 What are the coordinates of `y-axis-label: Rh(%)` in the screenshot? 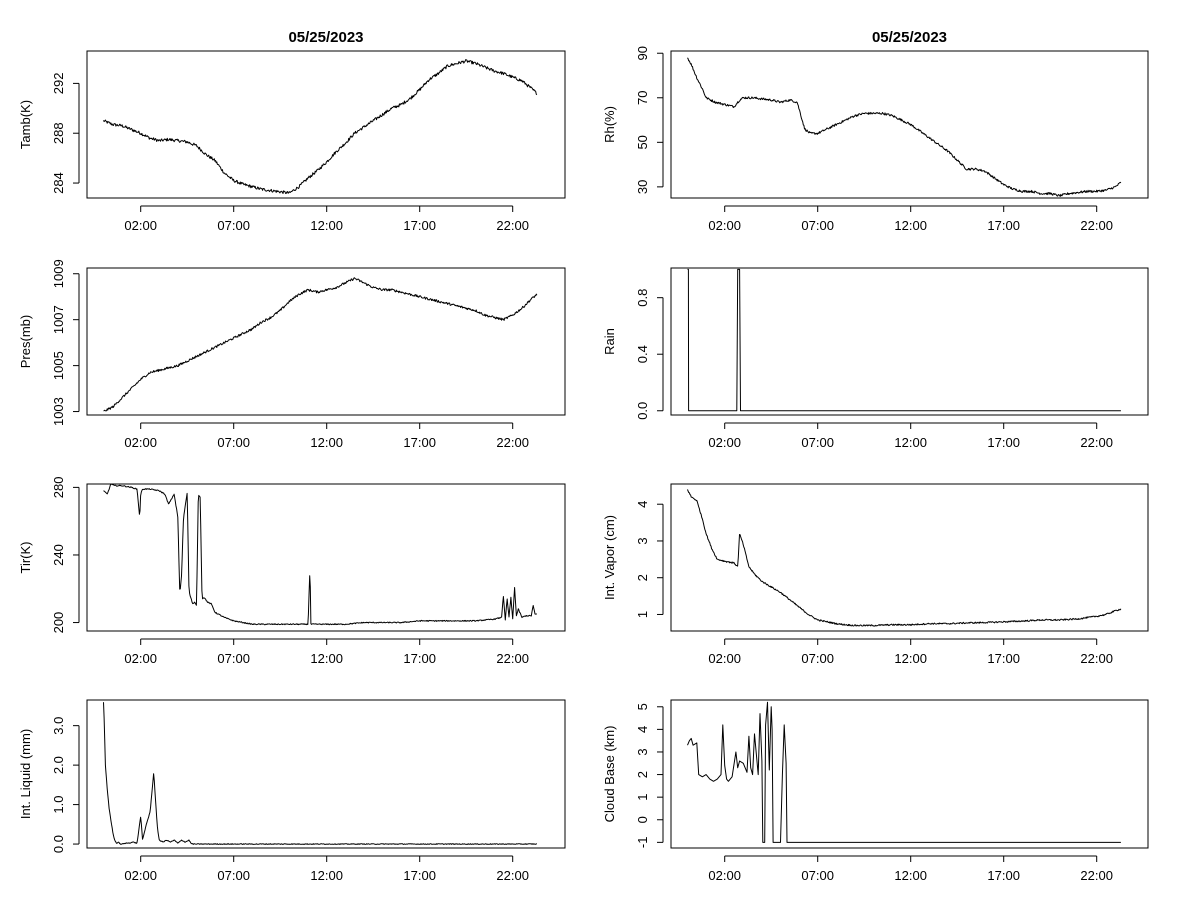 It's located at (609, 124).